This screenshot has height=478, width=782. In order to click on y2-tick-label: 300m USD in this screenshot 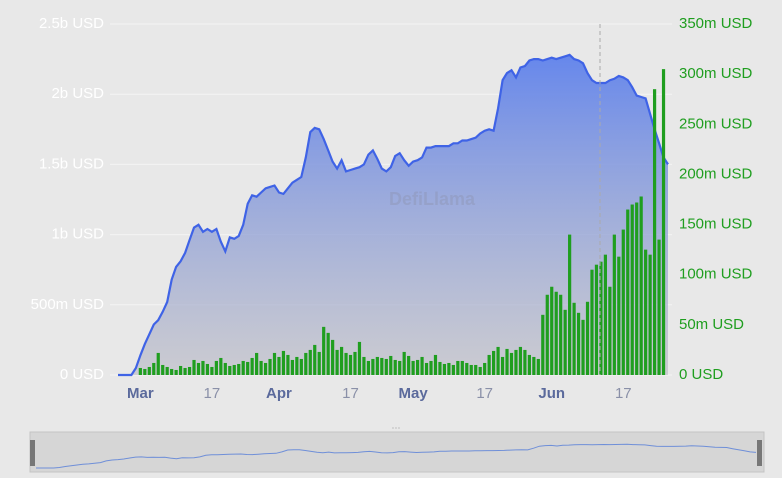, I will do `click(716, 73)`.